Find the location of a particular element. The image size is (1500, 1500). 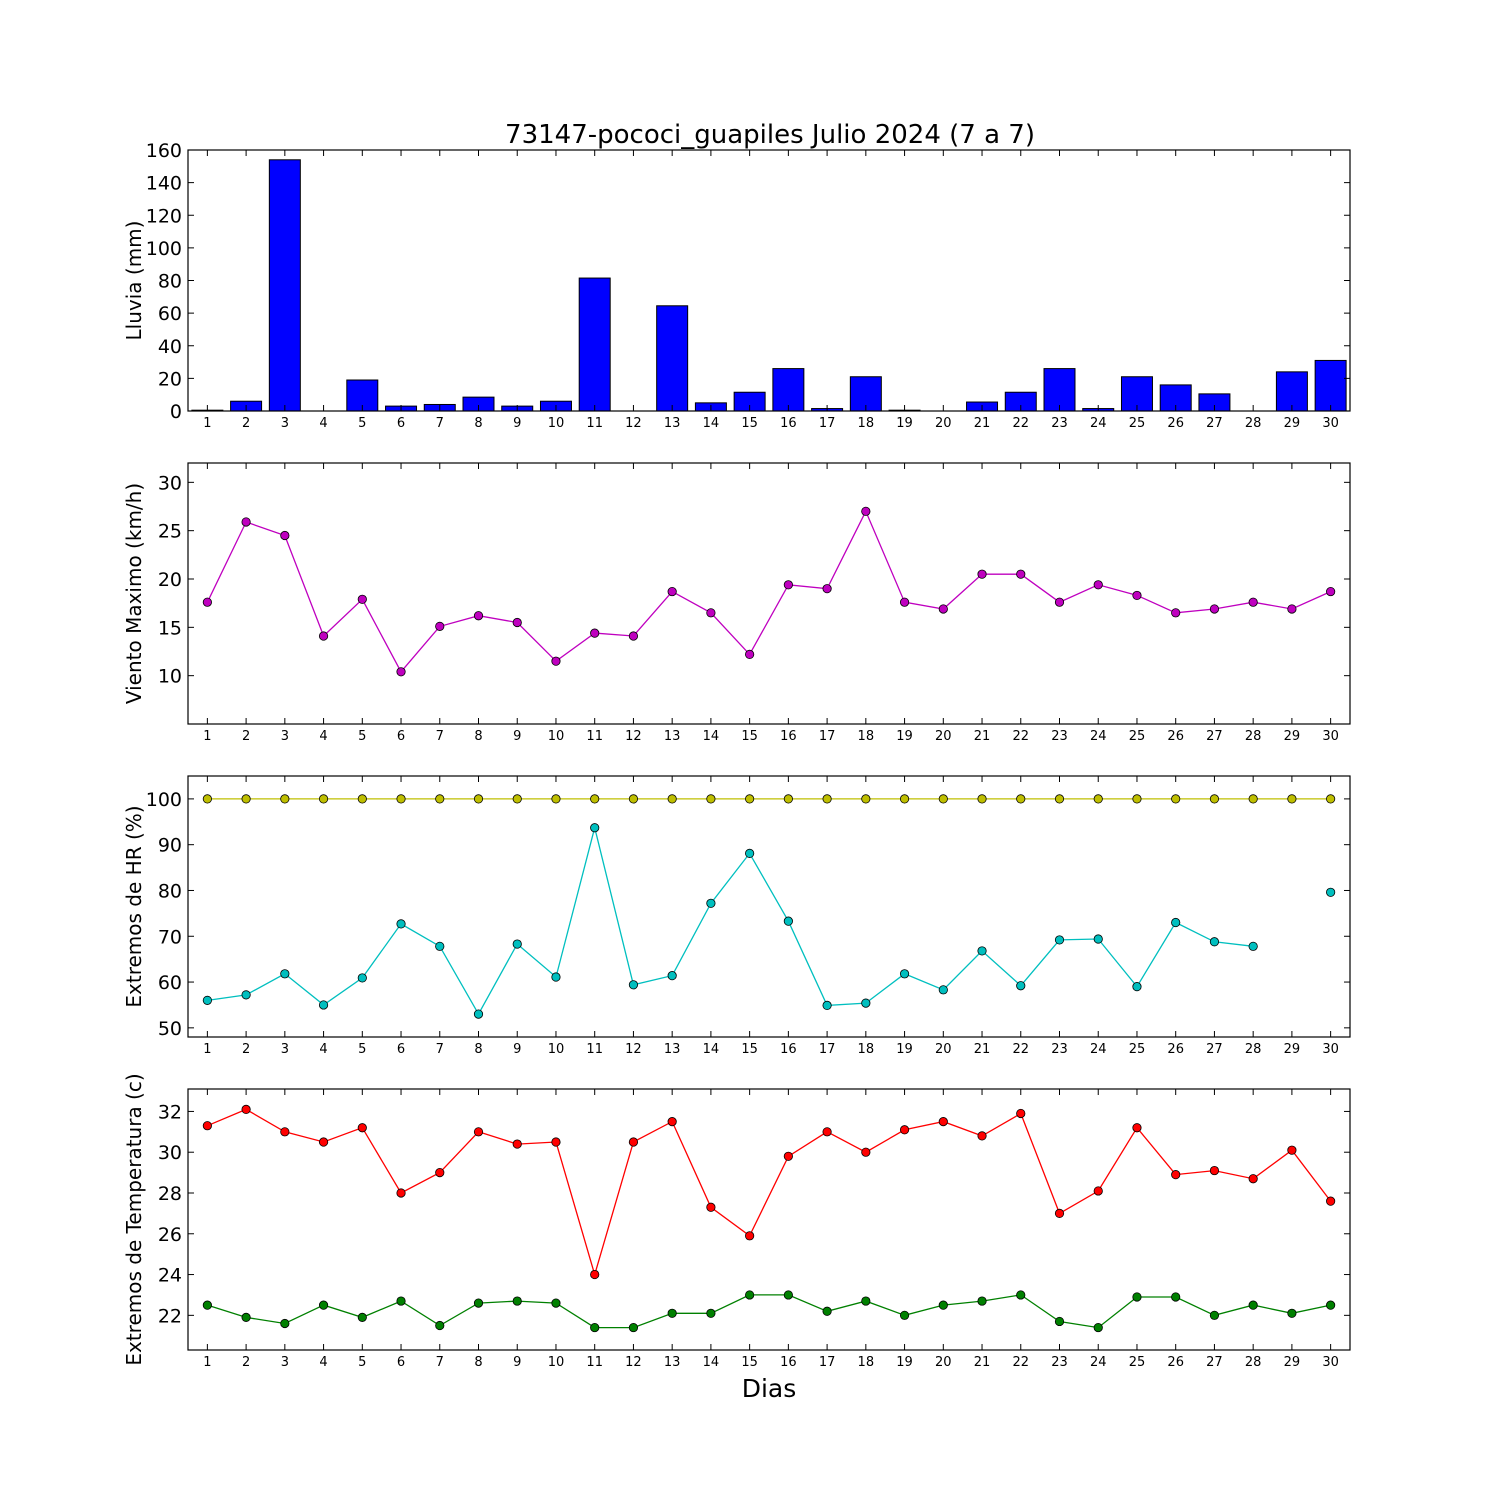

y-tick-label: 60 is located at coordinates (170, 983).